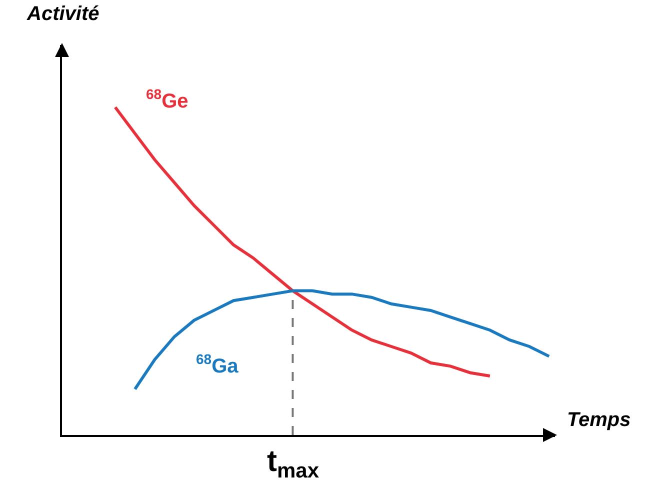 The width and height of the screenshot is (645, 500). What do you see at coordinates (293, 463) in the screenshot?
I see `text: t$_{max}$` at bounding box center [293, 463].